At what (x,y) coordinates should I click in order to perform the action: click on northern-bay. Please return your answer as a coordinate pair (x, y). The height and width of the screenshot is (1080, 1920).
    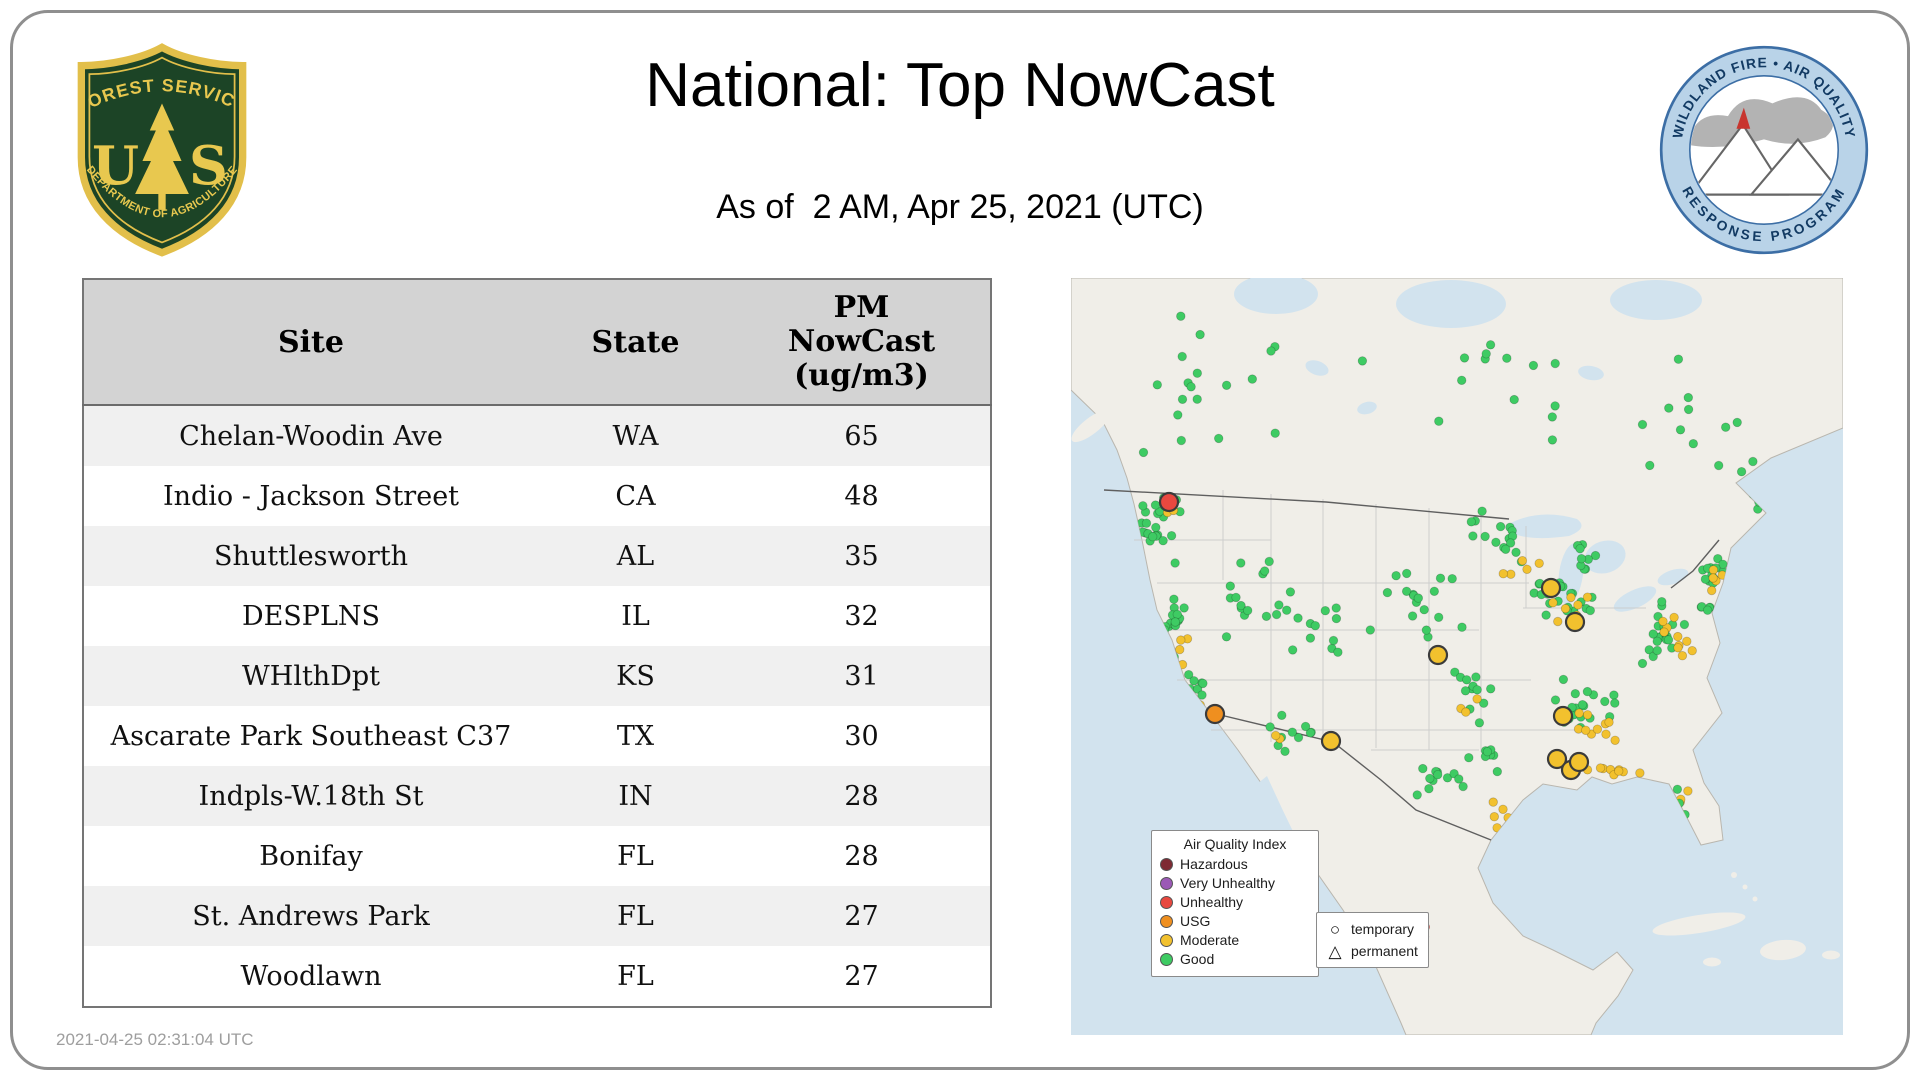
    Looking at the image, I should click on (1451, 304).